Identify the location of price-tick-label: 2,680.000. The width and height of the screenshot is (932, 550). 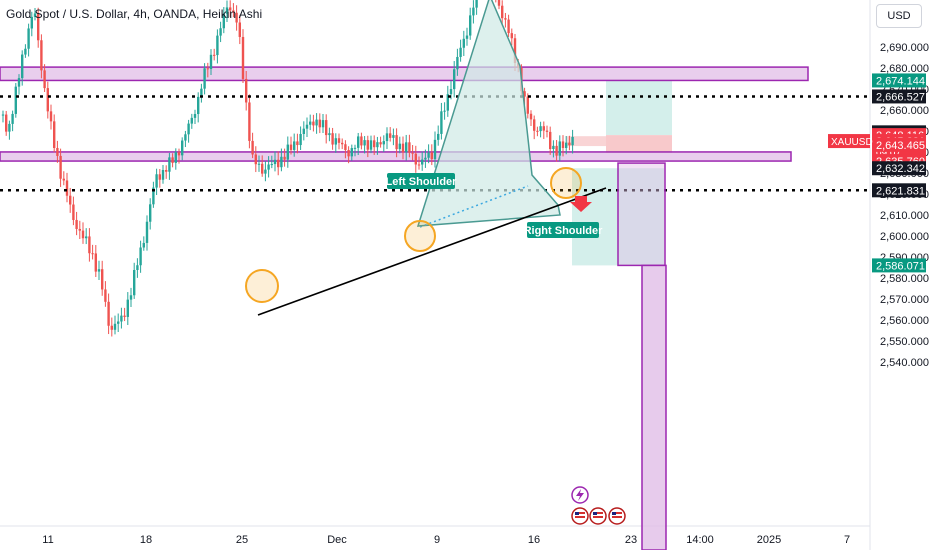
(904, 69).